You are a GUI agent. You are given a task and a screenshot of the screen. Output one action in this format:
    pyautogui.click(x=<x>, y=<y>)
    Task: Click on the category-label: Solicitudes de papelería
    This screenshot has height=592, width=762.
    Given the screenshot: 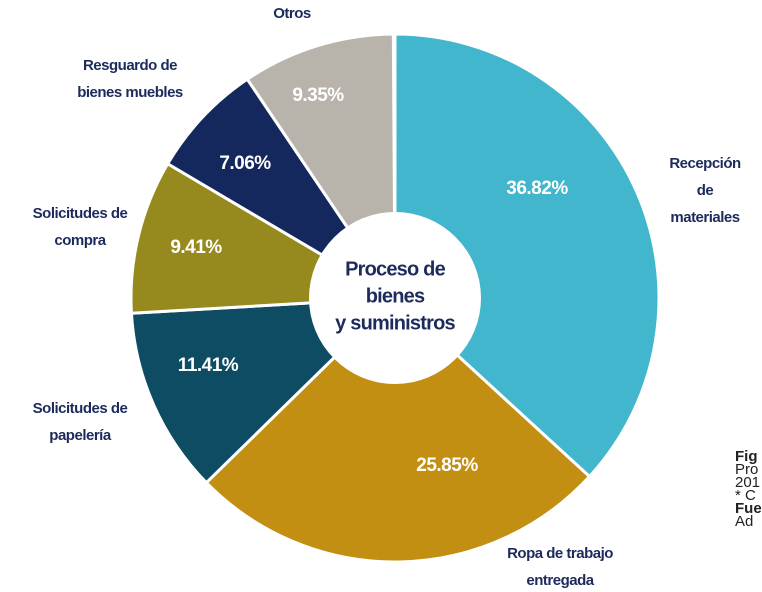 What is the action you would take?
    pyautogui.click(x=80, y=422)
    